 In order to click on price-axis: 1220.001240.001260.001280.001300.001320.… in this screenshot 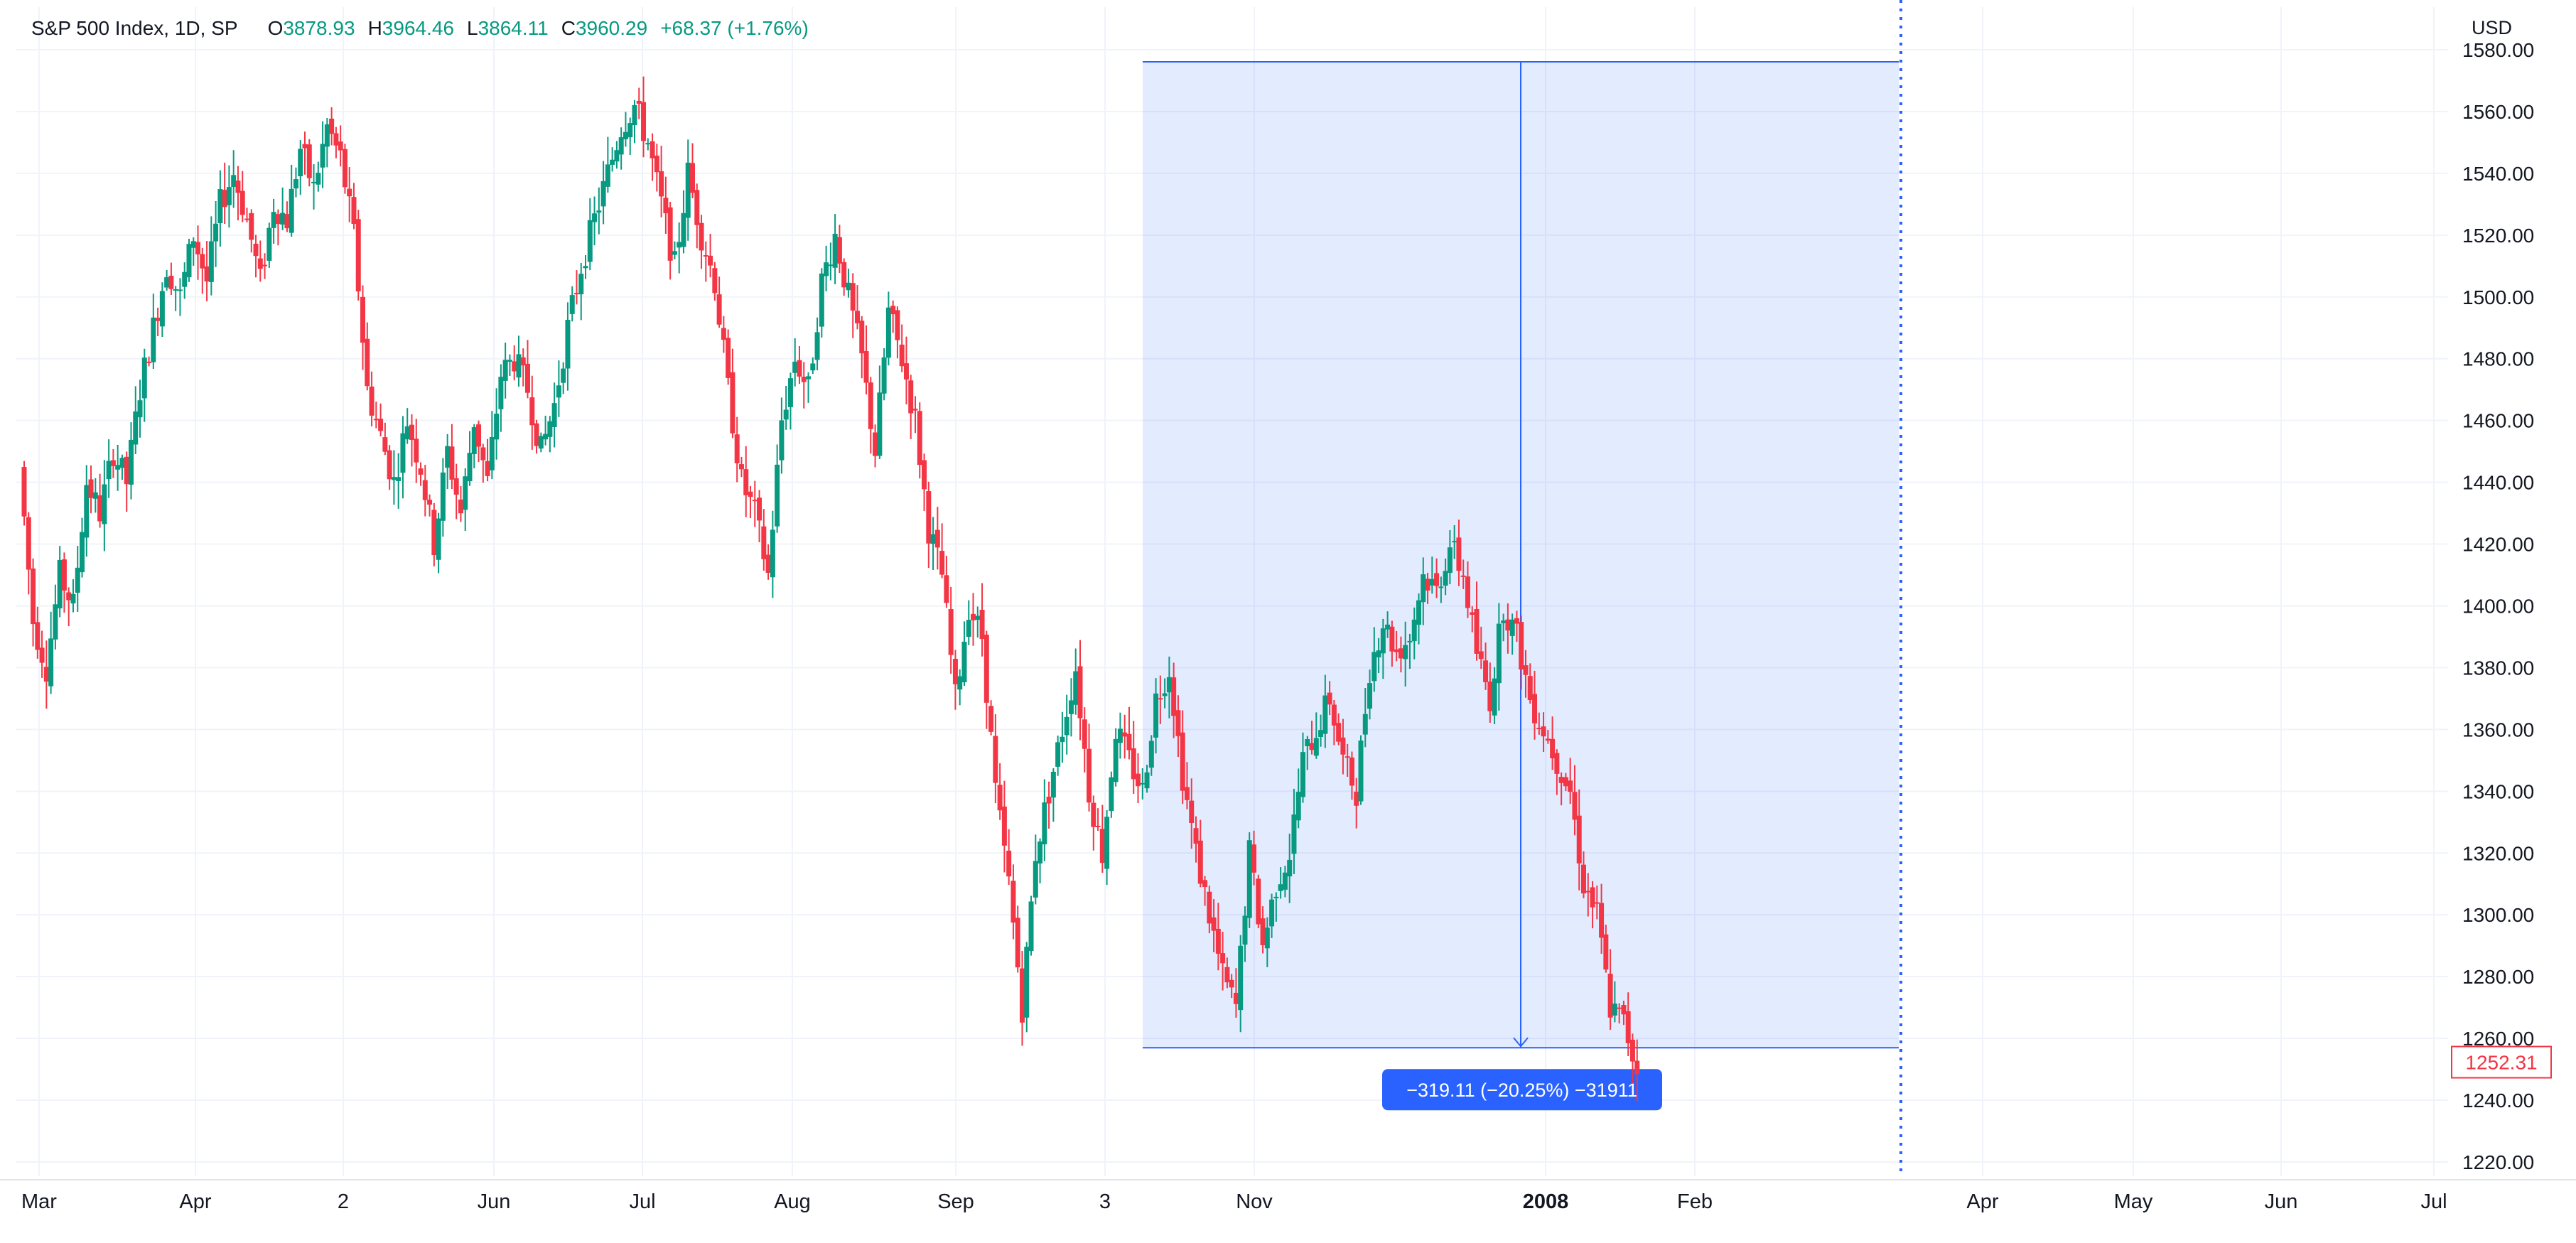, I will do `click(2502, 606)`.